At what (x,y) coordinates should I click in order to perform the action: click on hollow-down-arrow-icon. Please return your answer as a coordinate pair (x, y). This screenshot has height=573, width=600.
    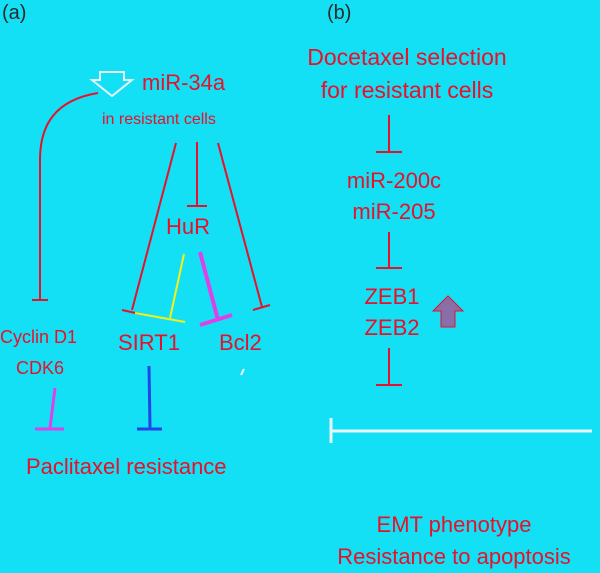
    Looking at the image, I should click on (112, 84).